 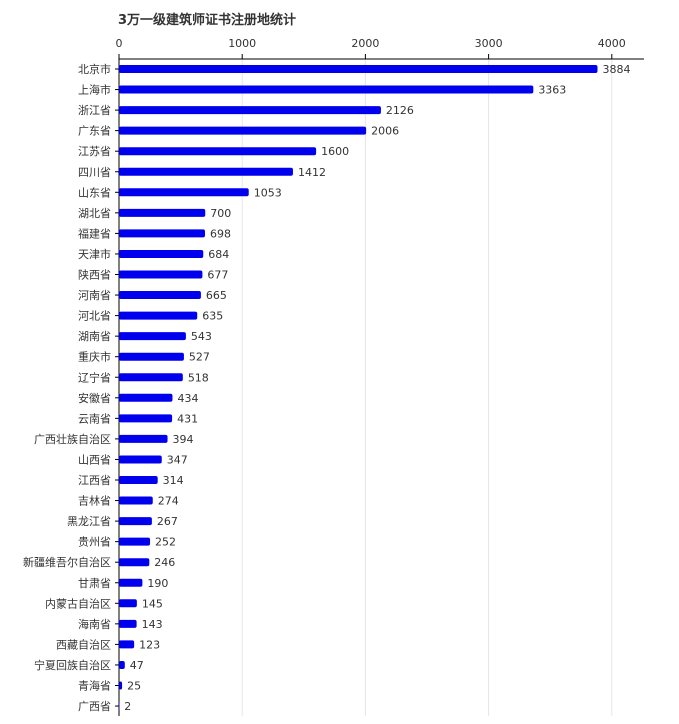 I want to click on value-label: 123, so click(x=149, y=644).